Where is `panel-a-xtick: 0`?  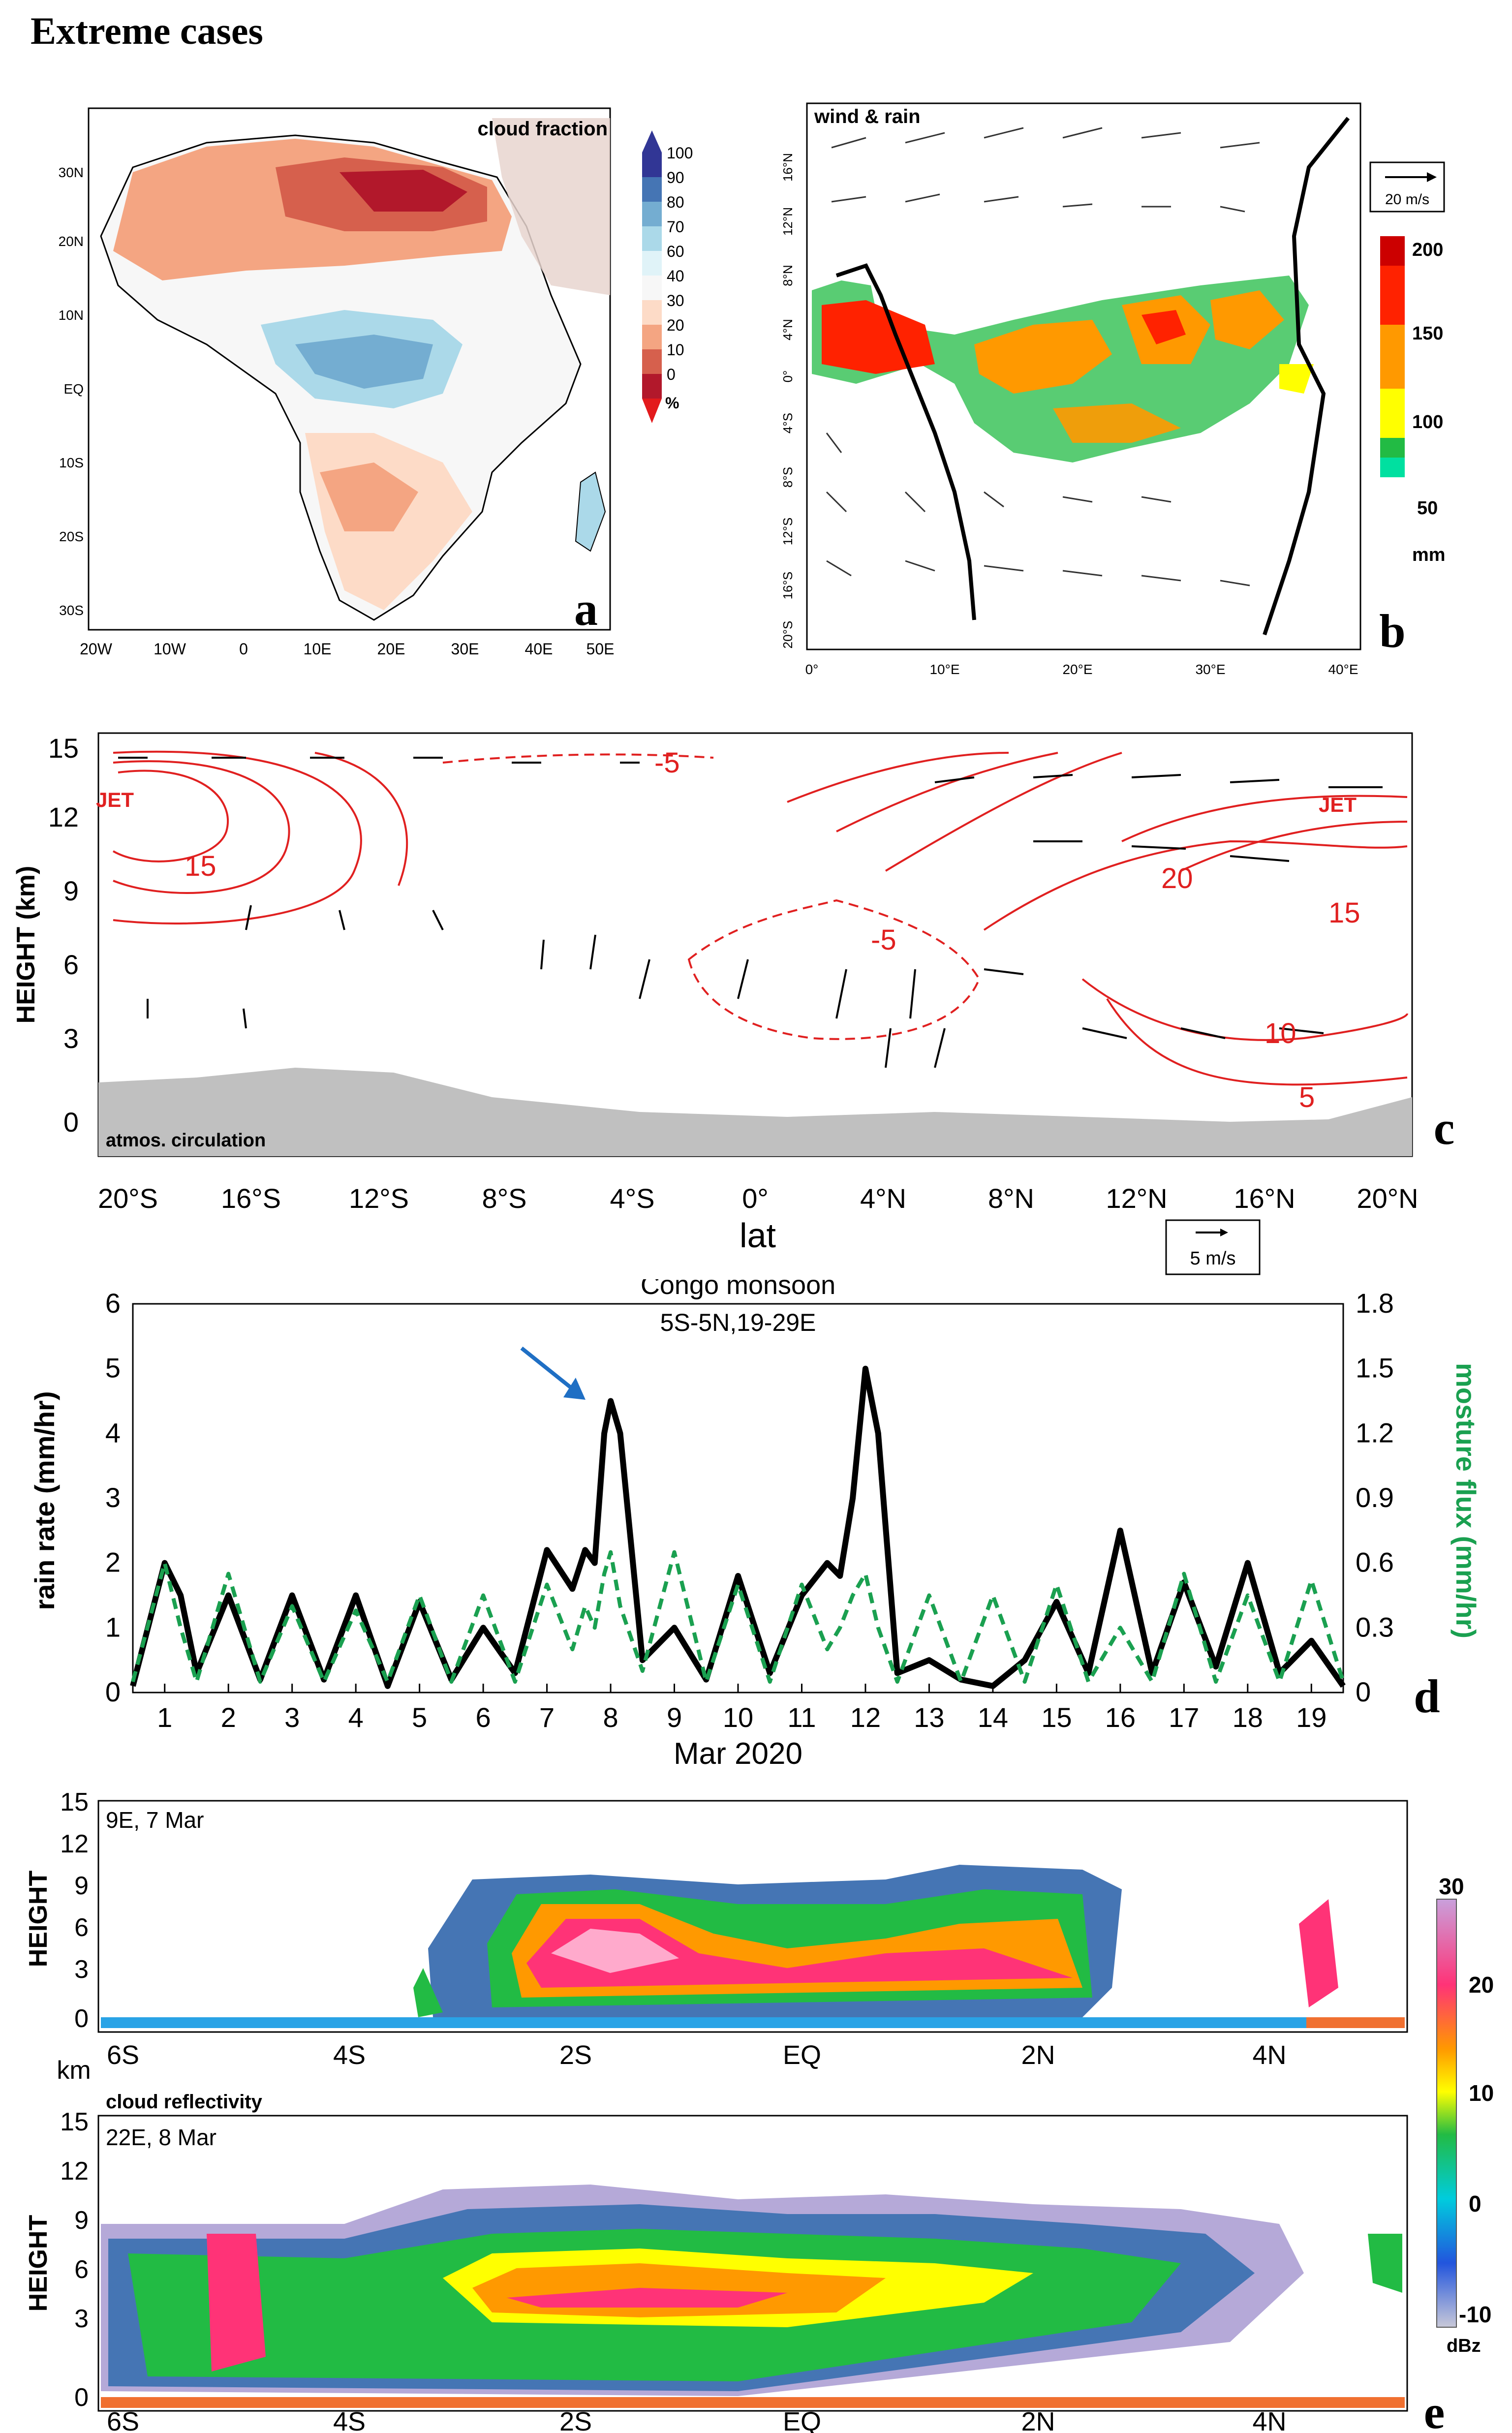 panel-a-xtick: 0 is located at coordinates (243, 649).